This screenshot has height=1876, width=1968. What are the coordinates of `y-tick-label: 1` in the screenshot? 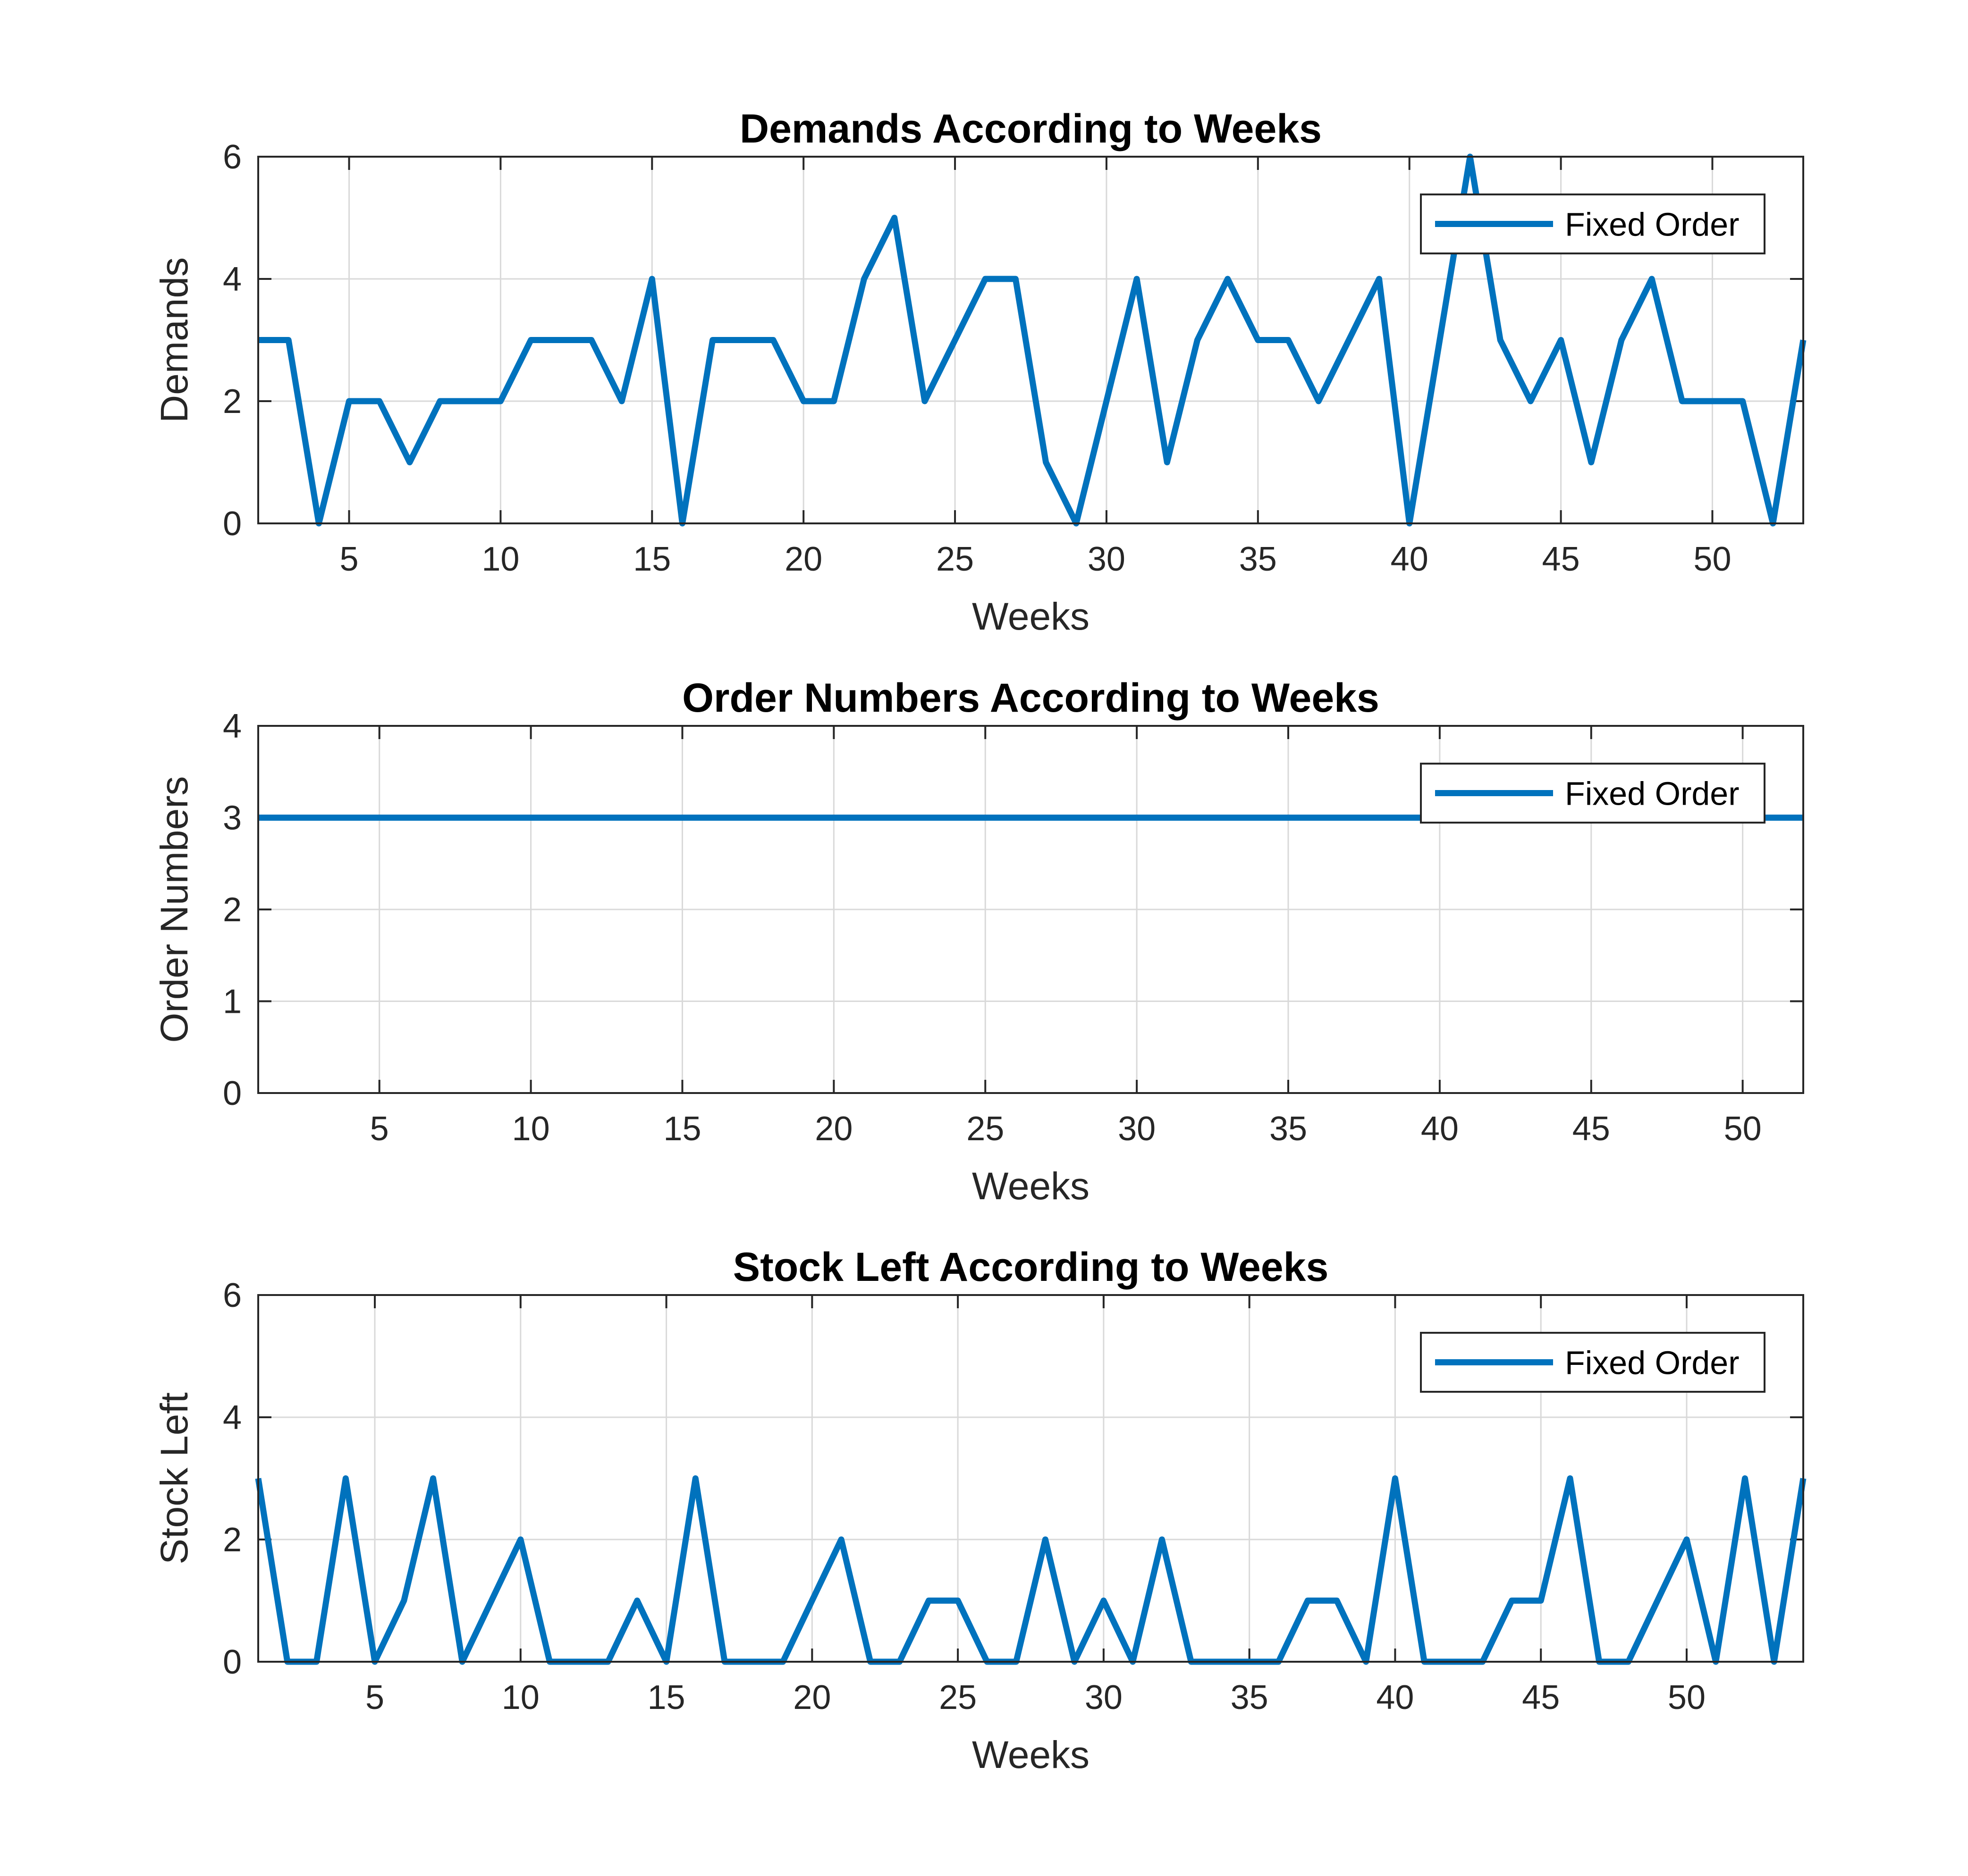 It's located at (232, 1002).